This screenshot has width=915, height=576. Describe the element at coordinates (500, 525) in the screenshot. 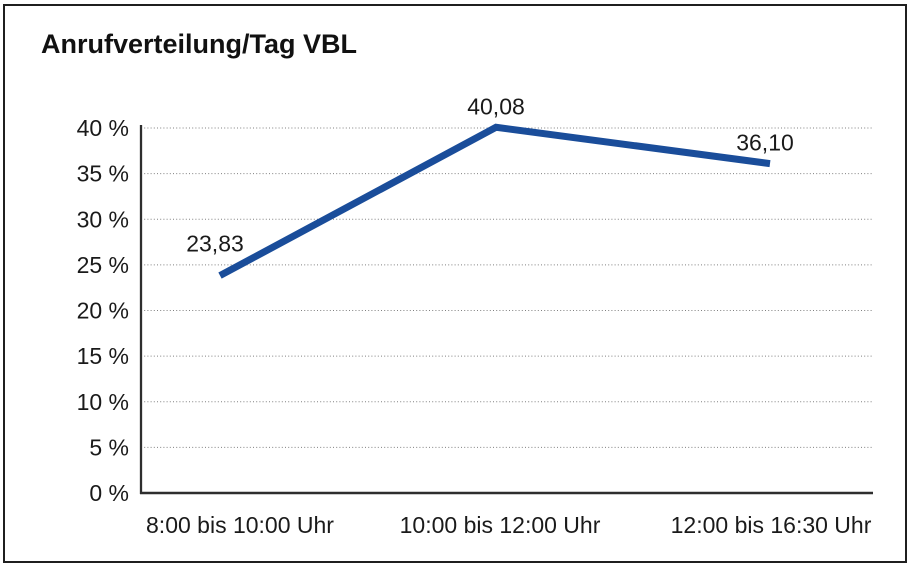

I see `x-axis-category-label: 10:00 bis 12:00 Uhr` at that location.